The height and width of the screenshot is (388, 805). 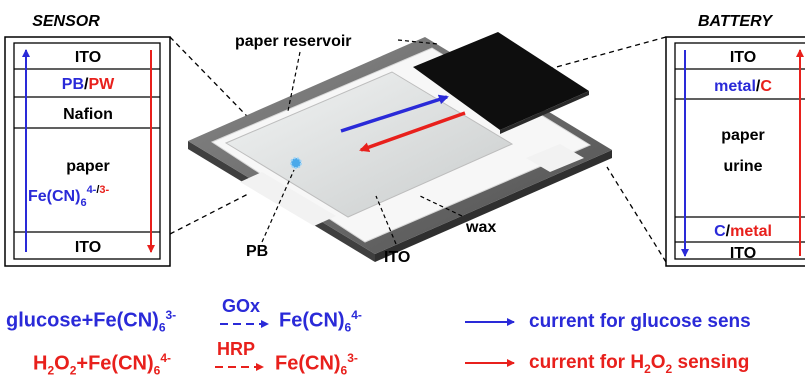 I want to click on sensor-fecn-sup-b: 3-, so click(x=104, y=190).